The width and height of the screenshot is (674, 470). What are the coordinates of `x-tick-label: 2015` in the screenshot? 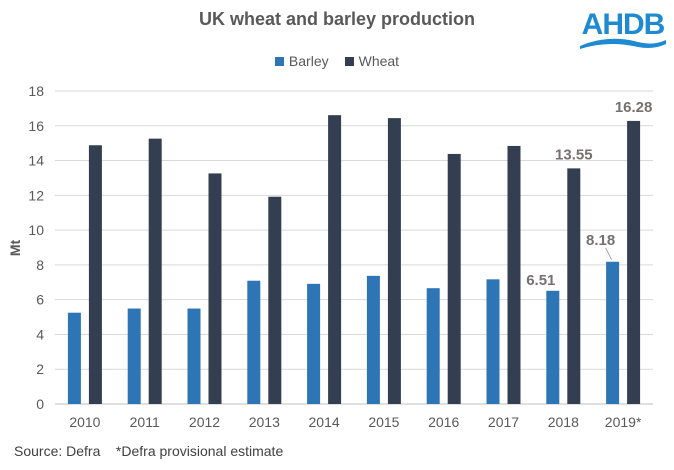 It's located at (383, 422).